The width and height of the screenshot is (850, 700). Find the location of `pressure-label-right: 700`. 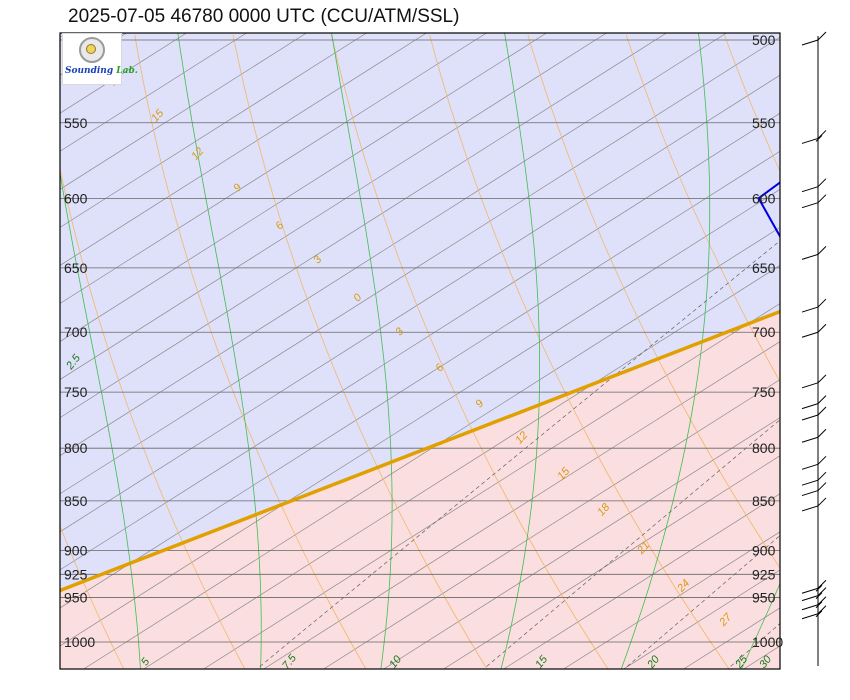

pressure-label-right: 700 is located at coordinates (764, 332).